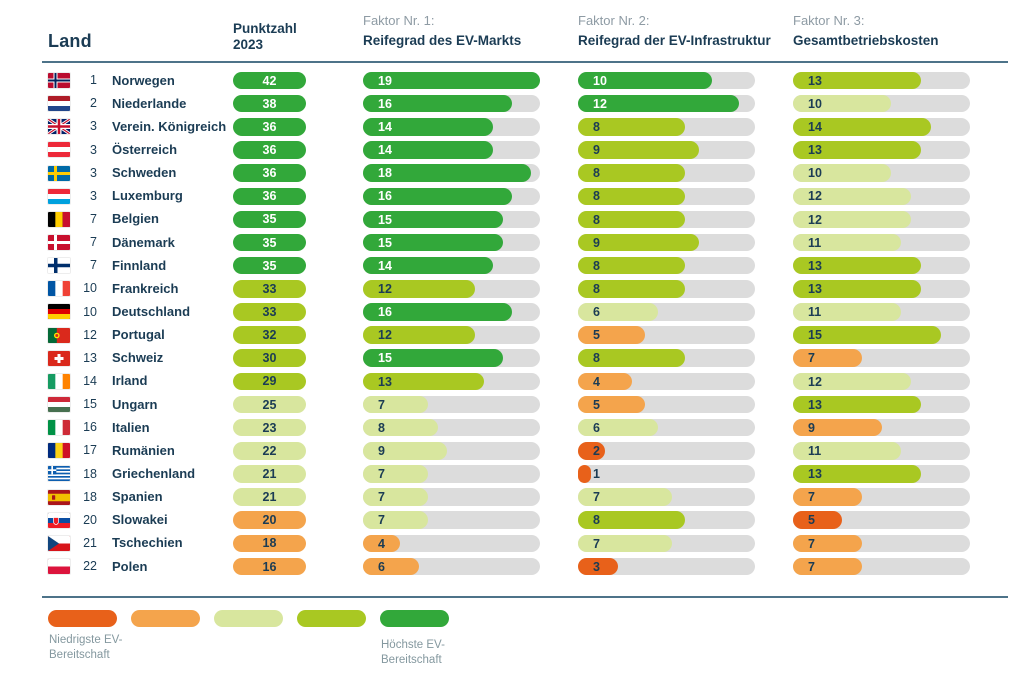  Describe the element at coordinates (269, 520) in the screenshot. I see `score-pill: 20` at that location.